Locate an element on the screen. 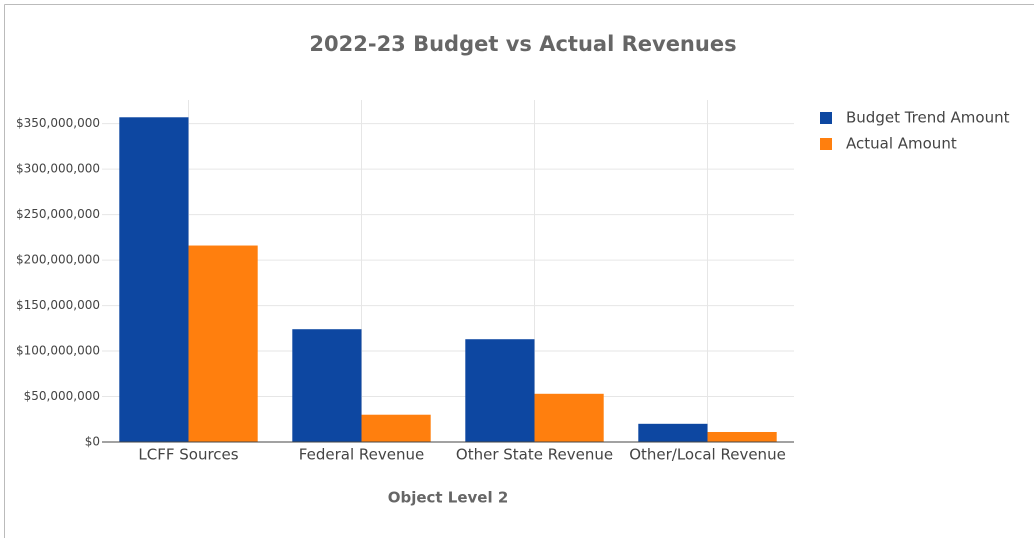 The width and height of the screenshot is (1034, 538). y-tick-label: $350,000,000 is located at coordinates (58, 123).